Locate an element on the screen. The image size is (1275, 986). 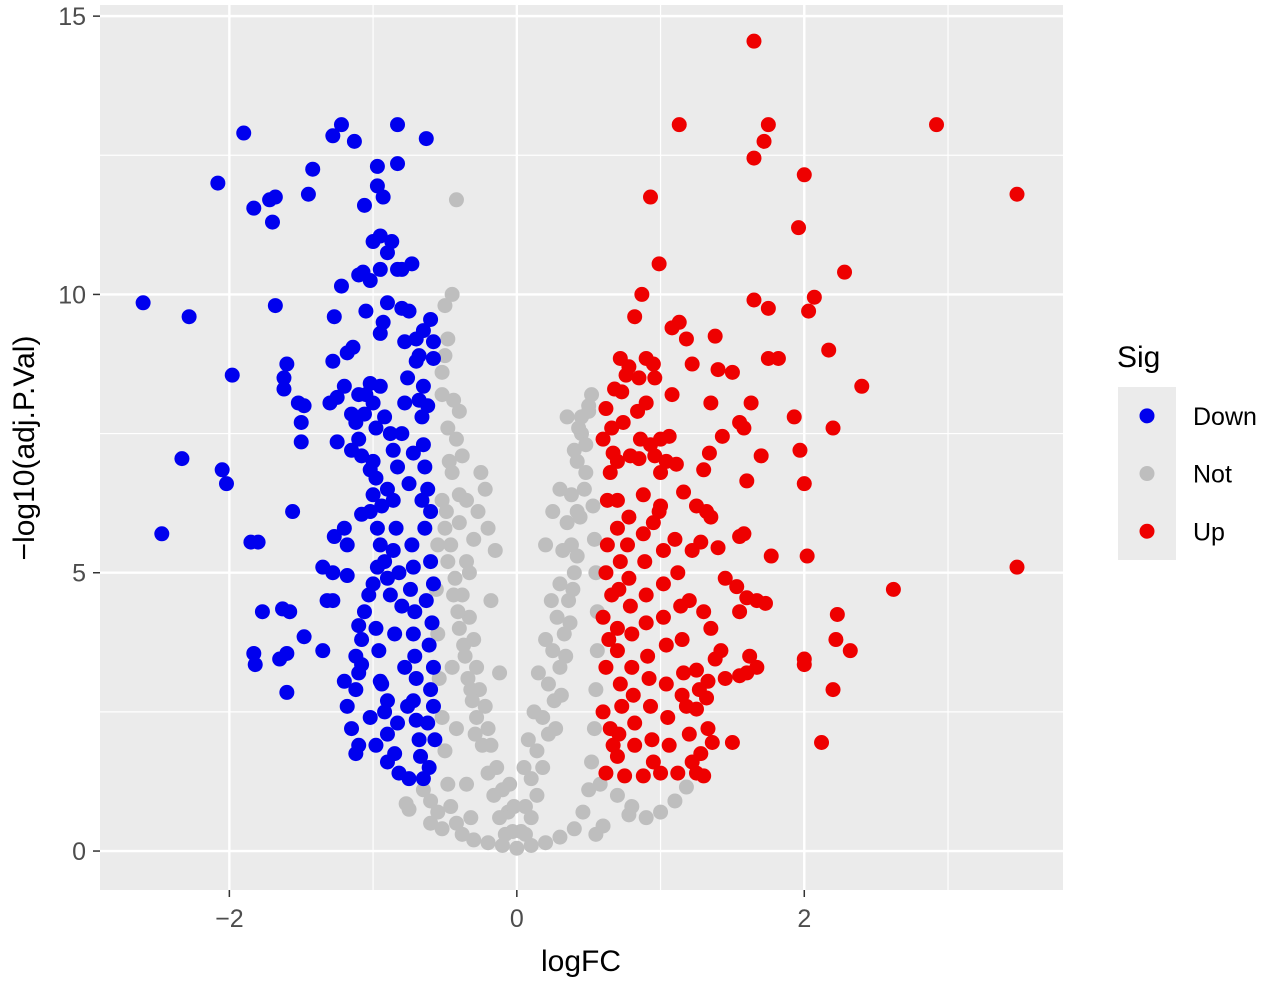
x-tick-label: −2 is located at coordinates (229, 919).